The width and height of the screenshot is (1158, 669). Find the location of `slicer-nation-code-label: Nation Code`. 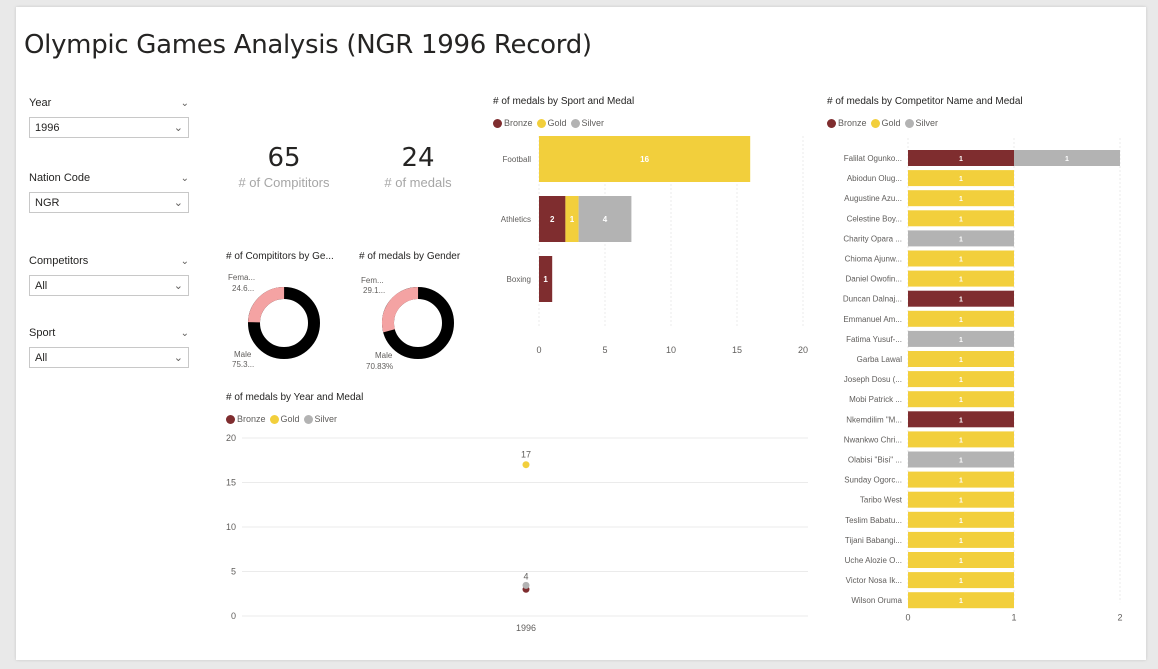

slicer-nation-code-label: Nation Code is located at coordinates (60, 178).